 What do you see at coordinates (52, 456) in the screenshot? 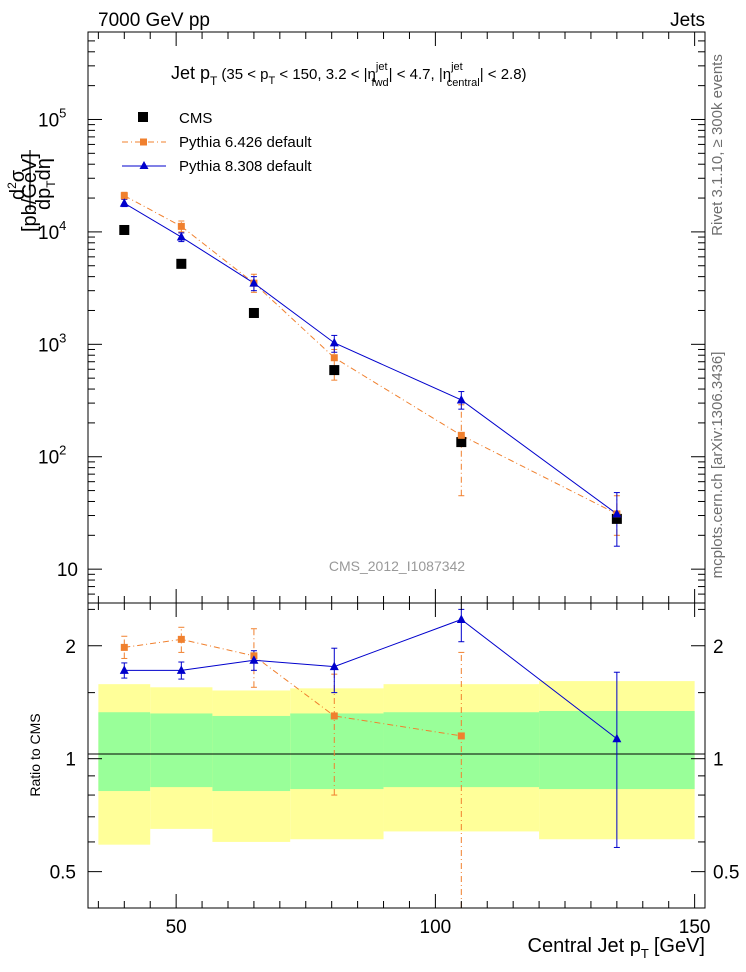
I see `main-ytick-label: 10²` at bounding box center [52, 456].